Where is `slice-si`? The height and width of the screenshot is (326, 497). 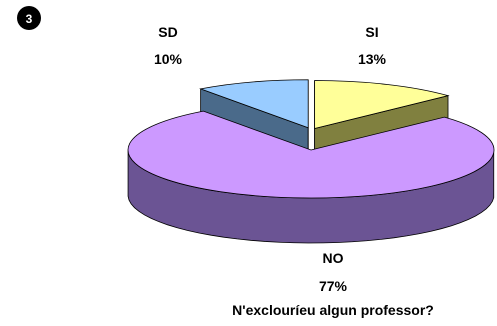
slice-si is located at coordinates (382, 105).